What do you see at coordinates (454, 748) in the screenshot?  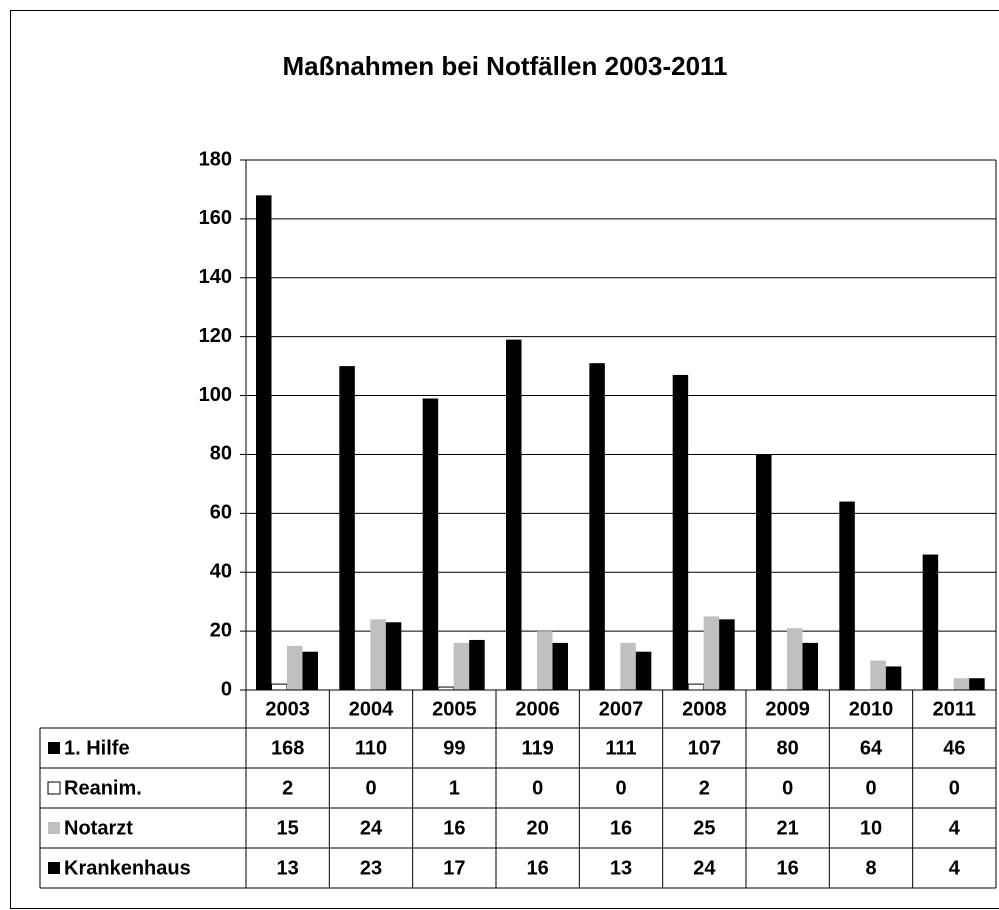 I see `table-value: 99` at bounding box center [454, 748].